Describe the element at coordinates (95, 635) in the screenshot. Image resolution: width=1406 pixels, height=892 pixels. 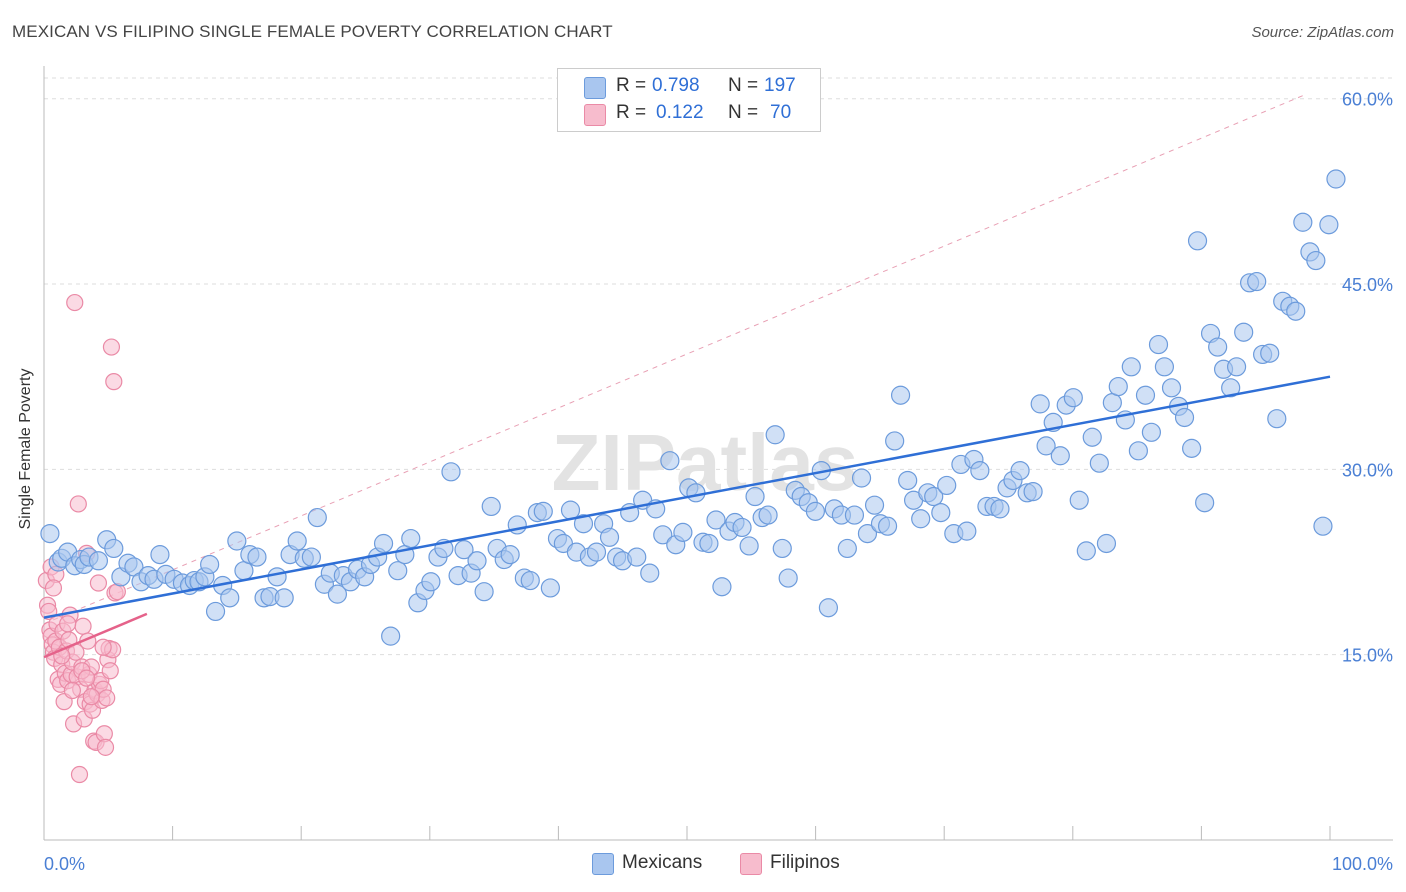
I see `filipinos-trend-line` at that location.